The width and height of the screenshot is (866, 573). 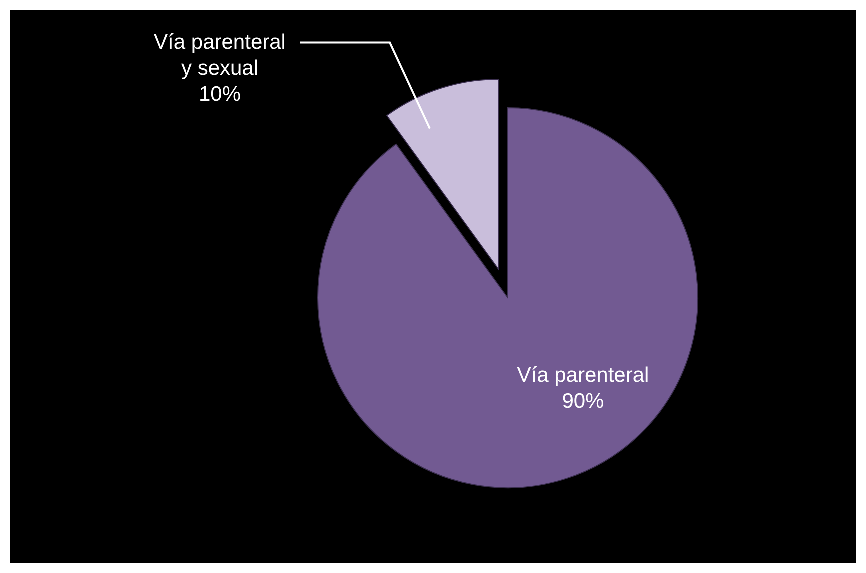 I want to click on data-label: 90%, so click(x=583, y=402).